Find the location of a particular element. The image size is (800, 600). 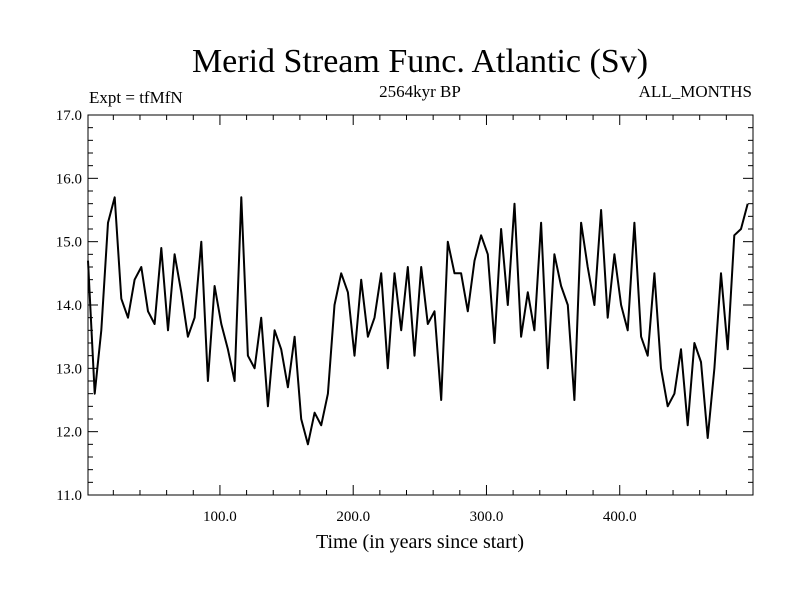

y-tick-label: 17.0 is located at coordinates (69, 116).